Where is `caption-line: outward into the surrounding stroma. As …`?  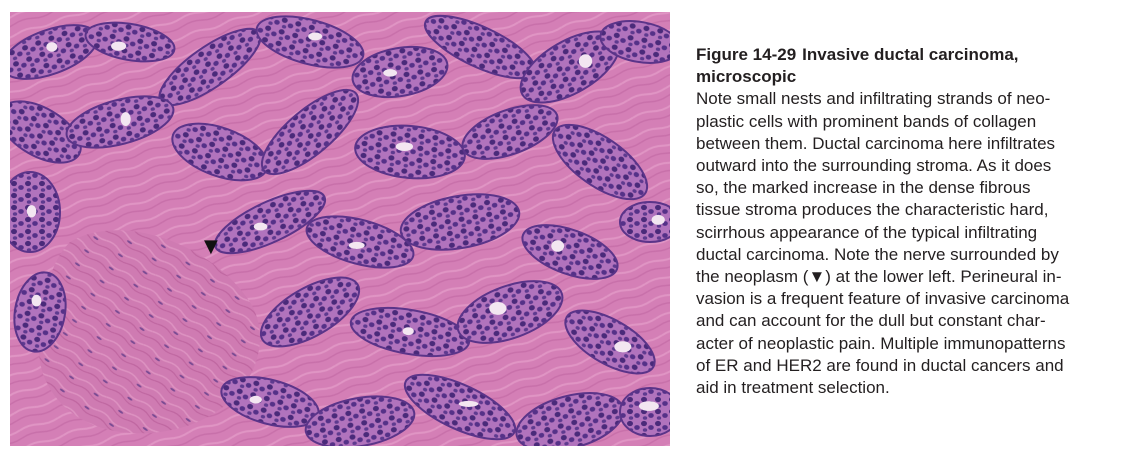
caption-line: outward into the surrounding stroma. As … is located at coordinates (874, 166).